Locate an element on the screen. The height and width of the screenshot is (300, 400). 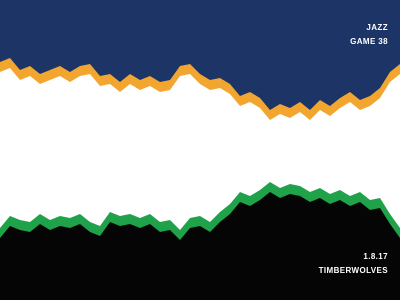
team-label: TIMBERWOLVES is located at coordinates (354, 270).